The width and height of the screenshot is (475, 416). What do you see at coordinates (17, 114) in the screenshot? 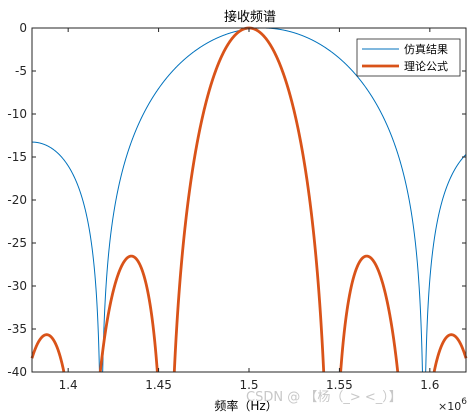
I see `y-tick-label: -10` at bounding box center [17, 114].